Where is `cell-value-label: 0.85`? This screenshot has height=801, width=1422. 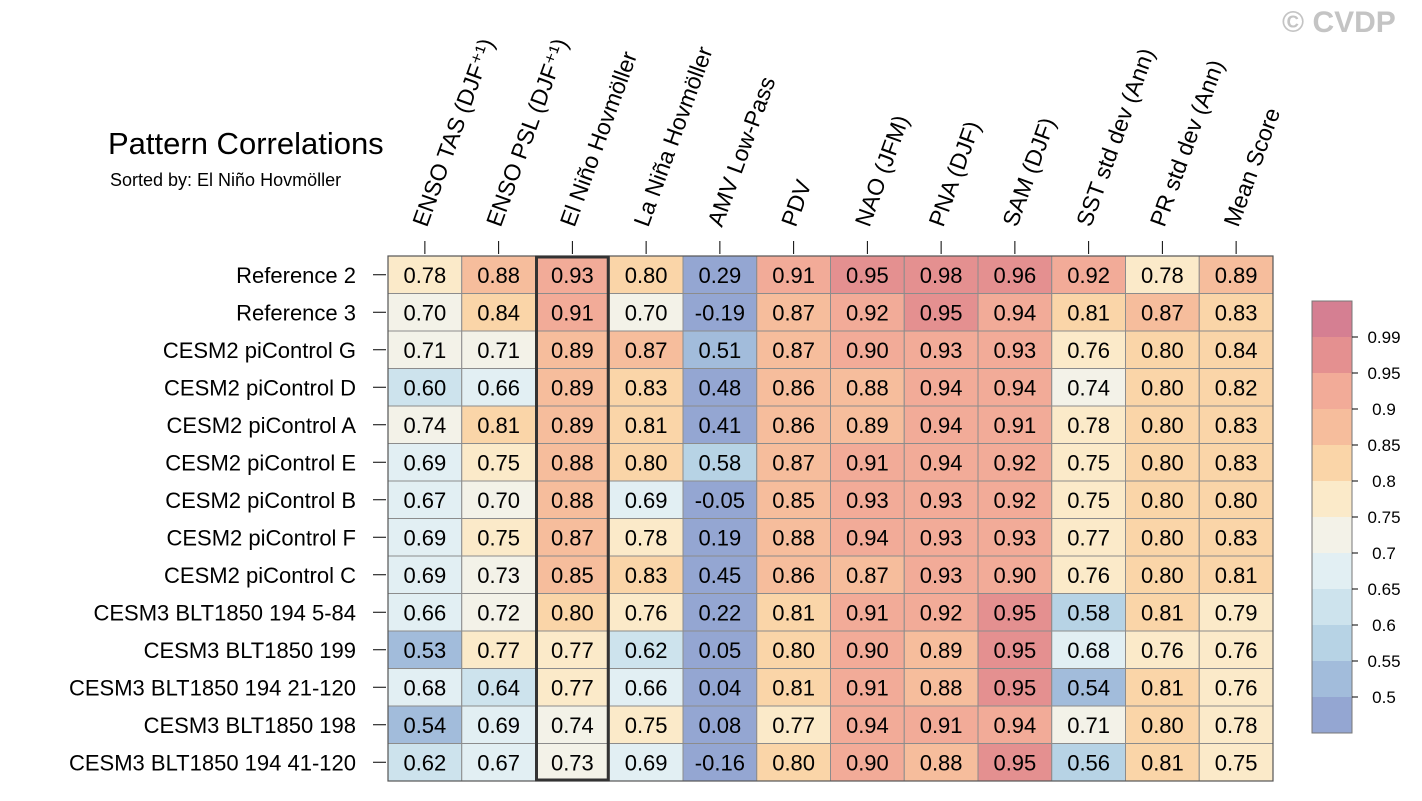 cell-value-label: 0.85 is located at coordinates (793, 500).